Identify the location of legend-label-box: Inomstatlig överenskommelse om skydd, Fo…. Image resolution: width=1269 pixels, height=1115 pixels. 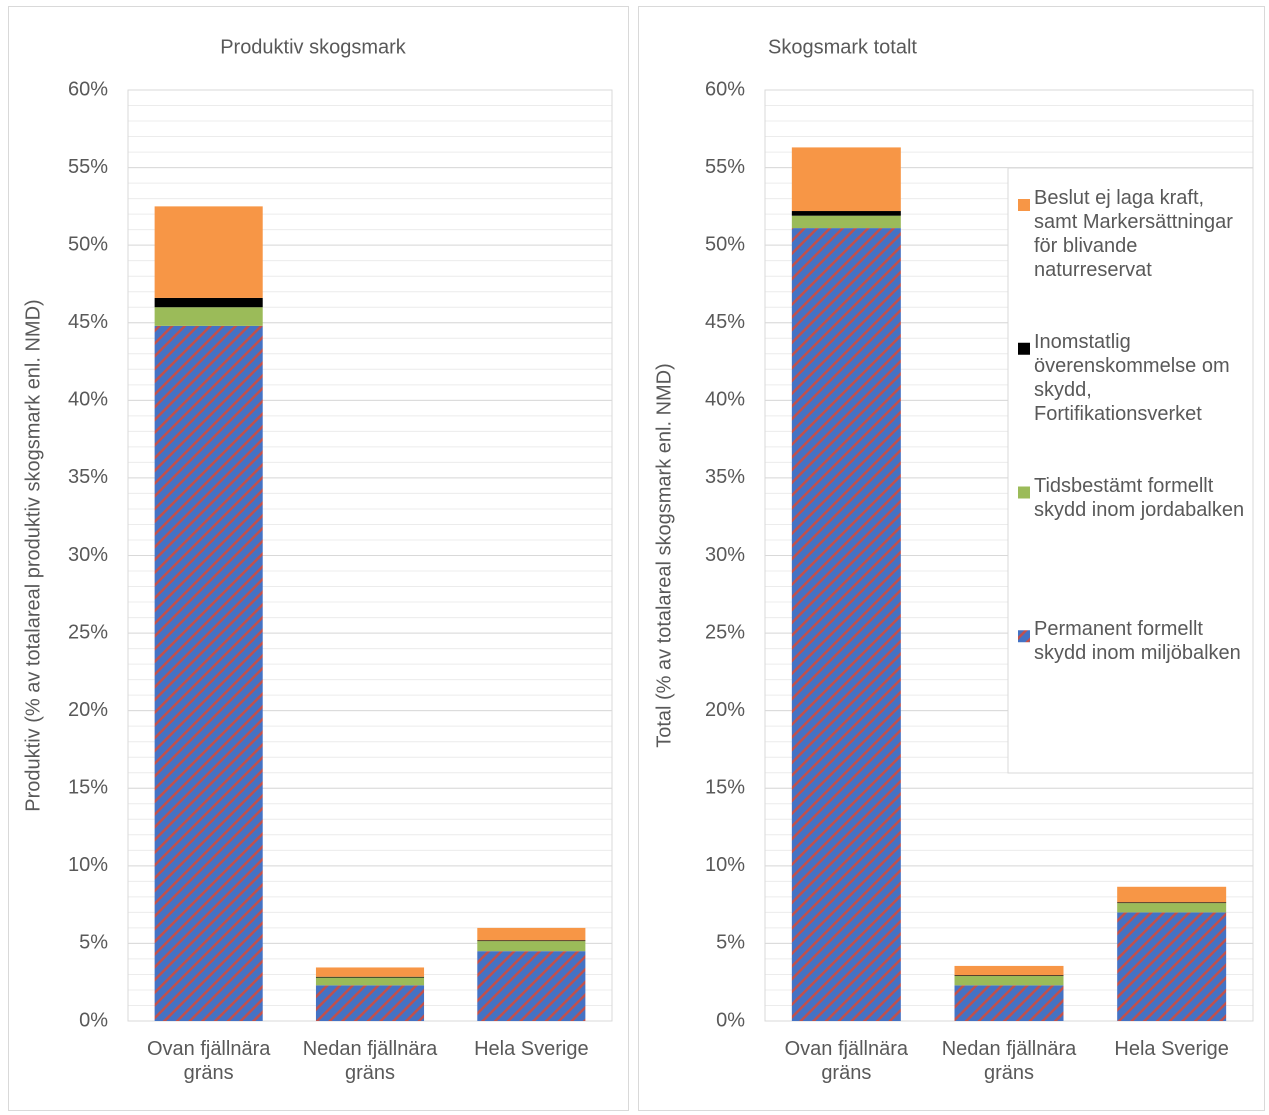
(1132, 377).